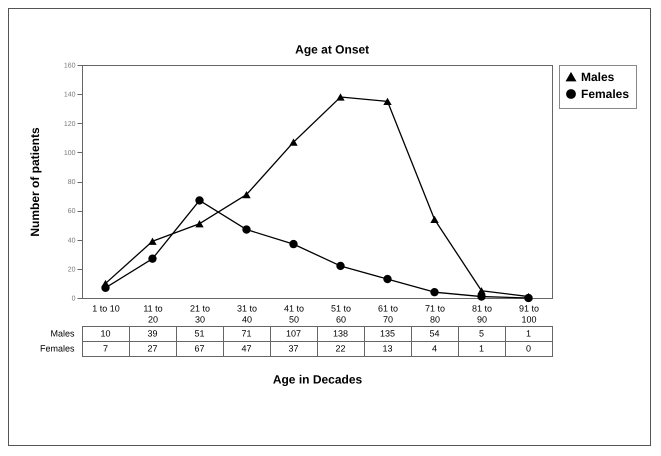  Describe the element at coordinates (317, 379) in the screenshot. I see `x-axis-title: Age in Decades` at that location.